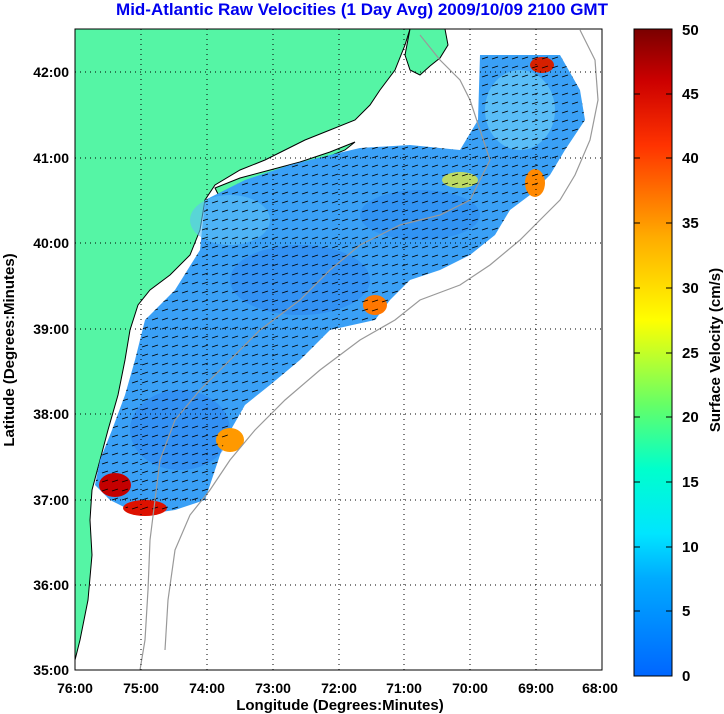  What do you see at coordinates (686, 676) in the screenshot?
I see `colorbar-tick-label: 0` at bounding box center [686, 676].